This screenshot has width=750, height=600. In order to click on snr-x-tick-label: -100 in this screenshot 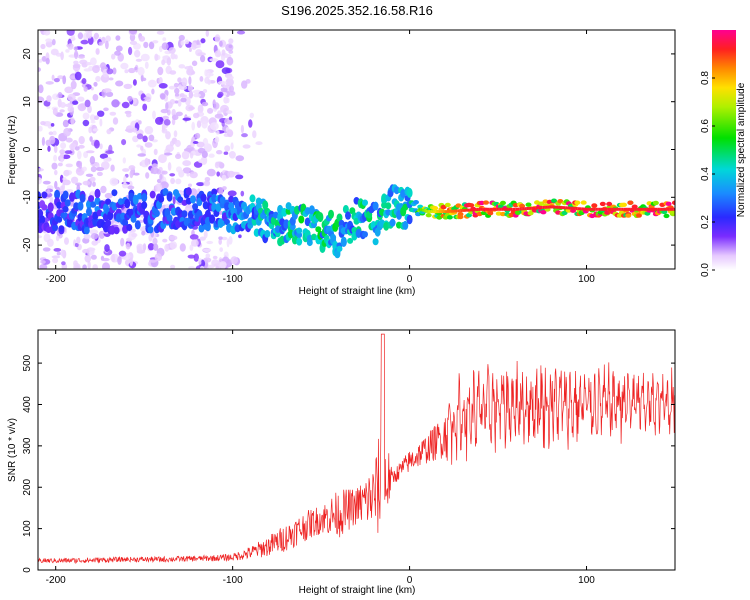, I will do `click(233, 580)`.